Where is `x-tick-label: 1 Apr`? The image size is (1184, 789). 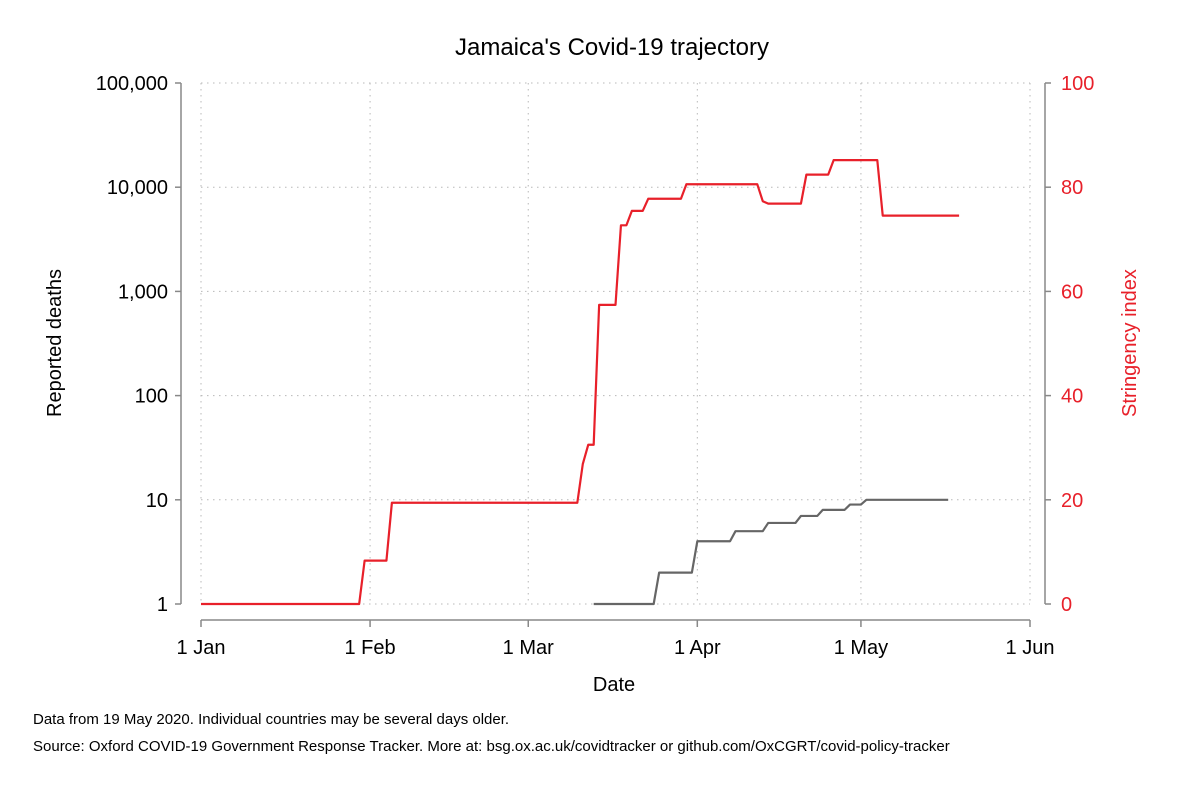 x-tick-label: 1 Apr is located at coordinates (697, 648).